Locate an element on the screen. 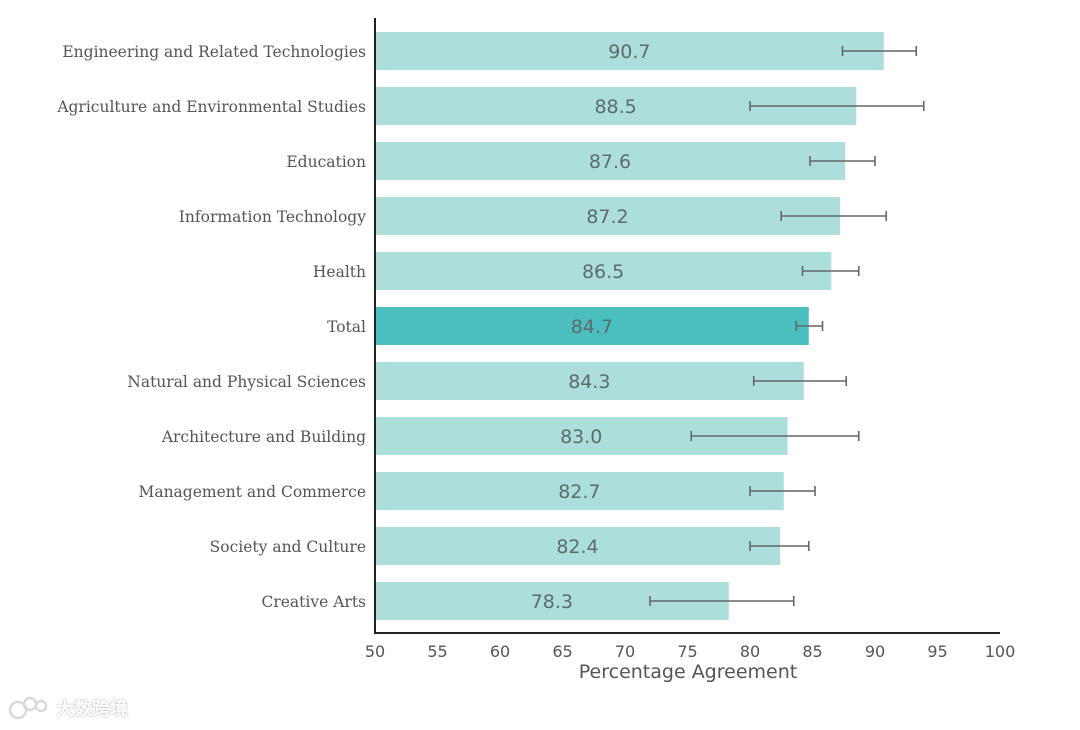 The height and width of the screenshot is (730, 1080). error-bar-creative-arts is located at coordinates (722, 601).